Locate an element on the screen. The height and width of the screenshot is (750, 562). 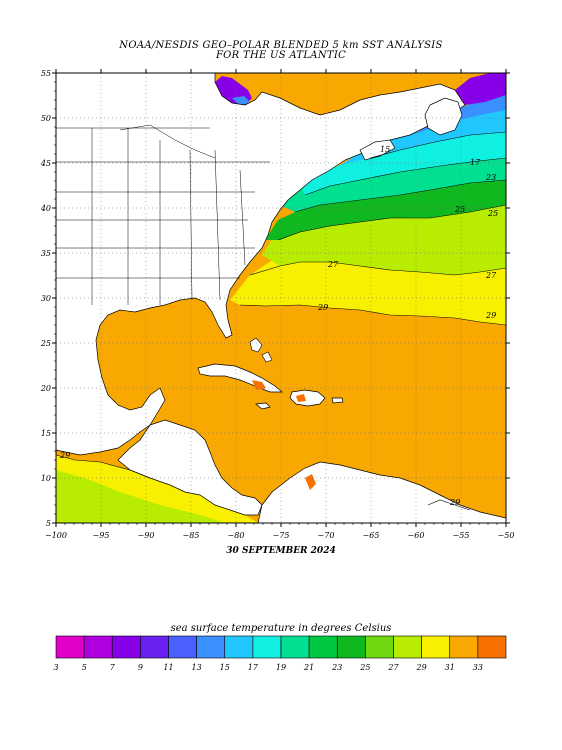
lat-tick-label: 30 is located at coordinates (46, 298).